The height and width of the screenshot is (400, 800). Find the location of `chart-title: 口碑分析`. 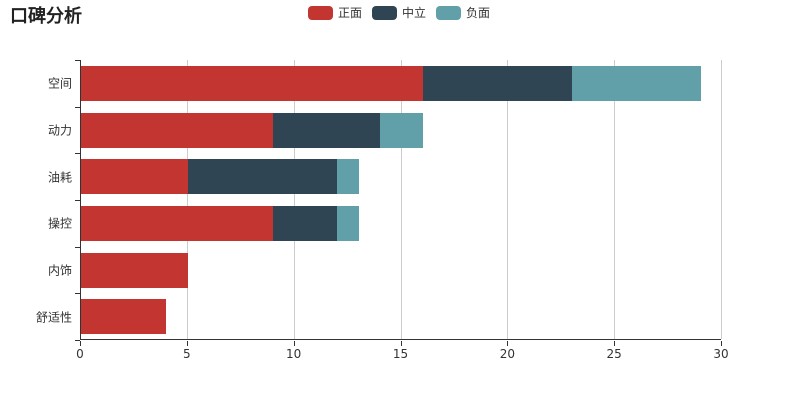

chart-title: 口碑分析 is located at coordinates (46, 16).